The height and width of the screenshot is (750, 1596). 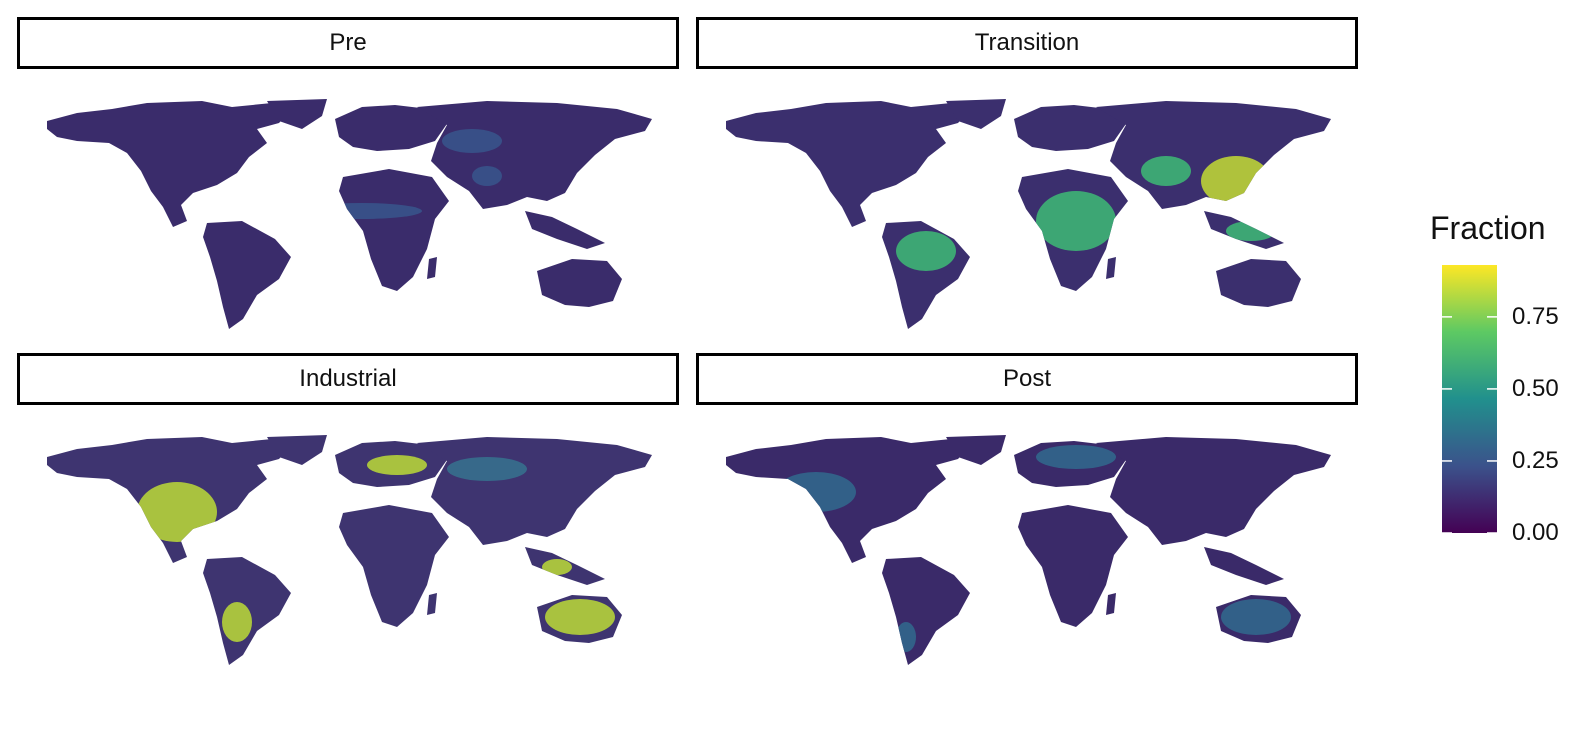 What do you see at coordinates (1510, 380) in the screenshot?
I see `color-legend: Fraction 0.00 0.25 0.50 0.75` at bounding box center [1510, 380].